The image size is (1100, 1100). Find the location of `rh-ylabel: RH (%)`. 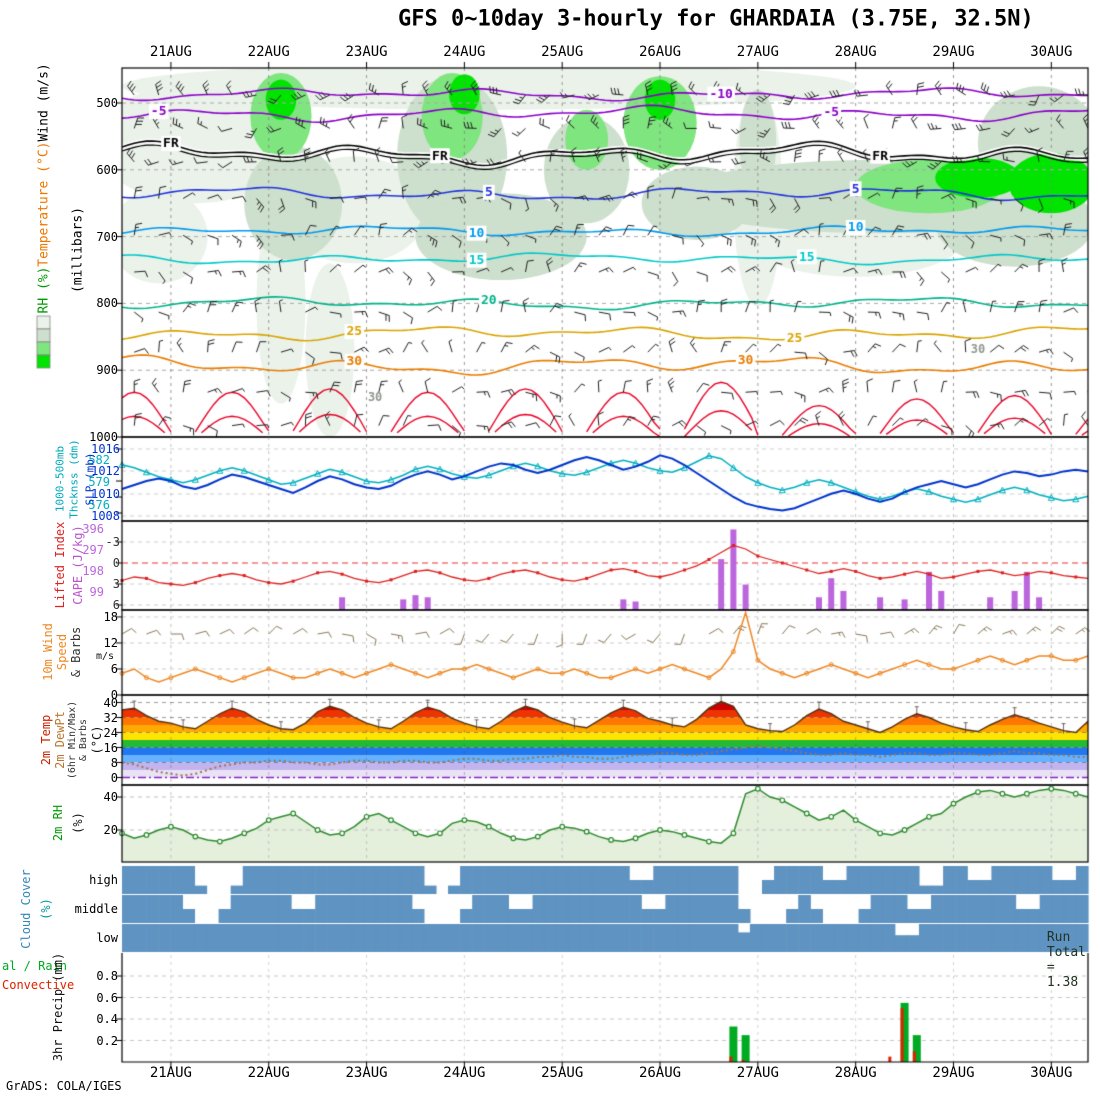

rh-ylabel: RH (%) is located at coordinates (44, 290).